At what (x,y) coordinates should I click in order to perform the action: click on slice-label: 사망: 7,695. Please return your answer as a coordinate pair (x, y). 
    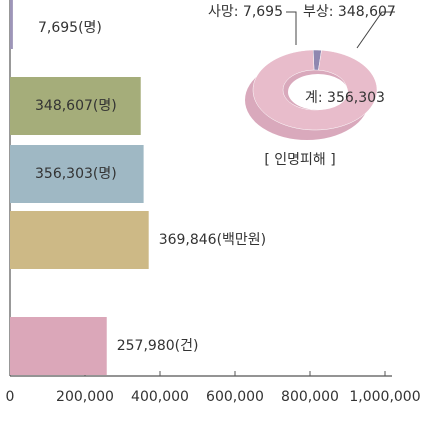
    Looking at the image, I should click on (245, 12).